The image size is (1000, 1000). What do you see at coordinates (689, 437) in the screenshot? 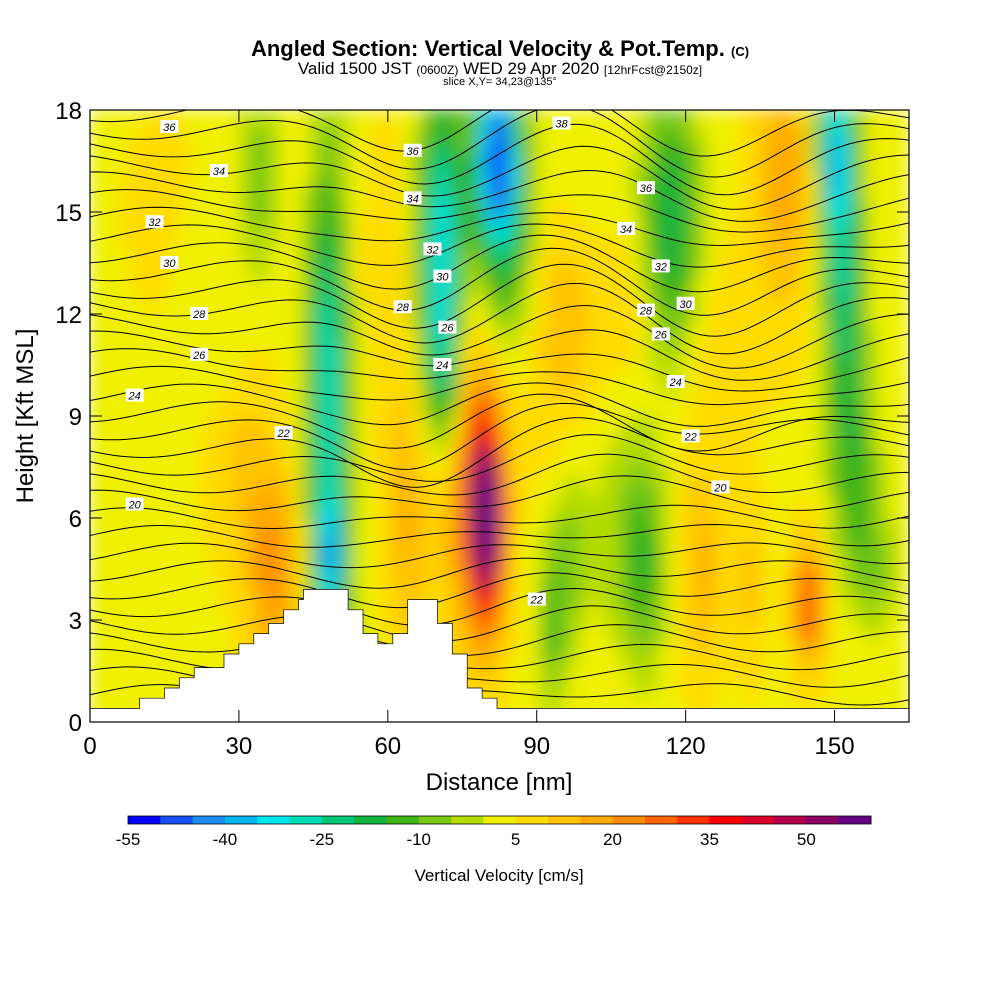
I see `svg-text: 22` at bounding box center [689, 437].